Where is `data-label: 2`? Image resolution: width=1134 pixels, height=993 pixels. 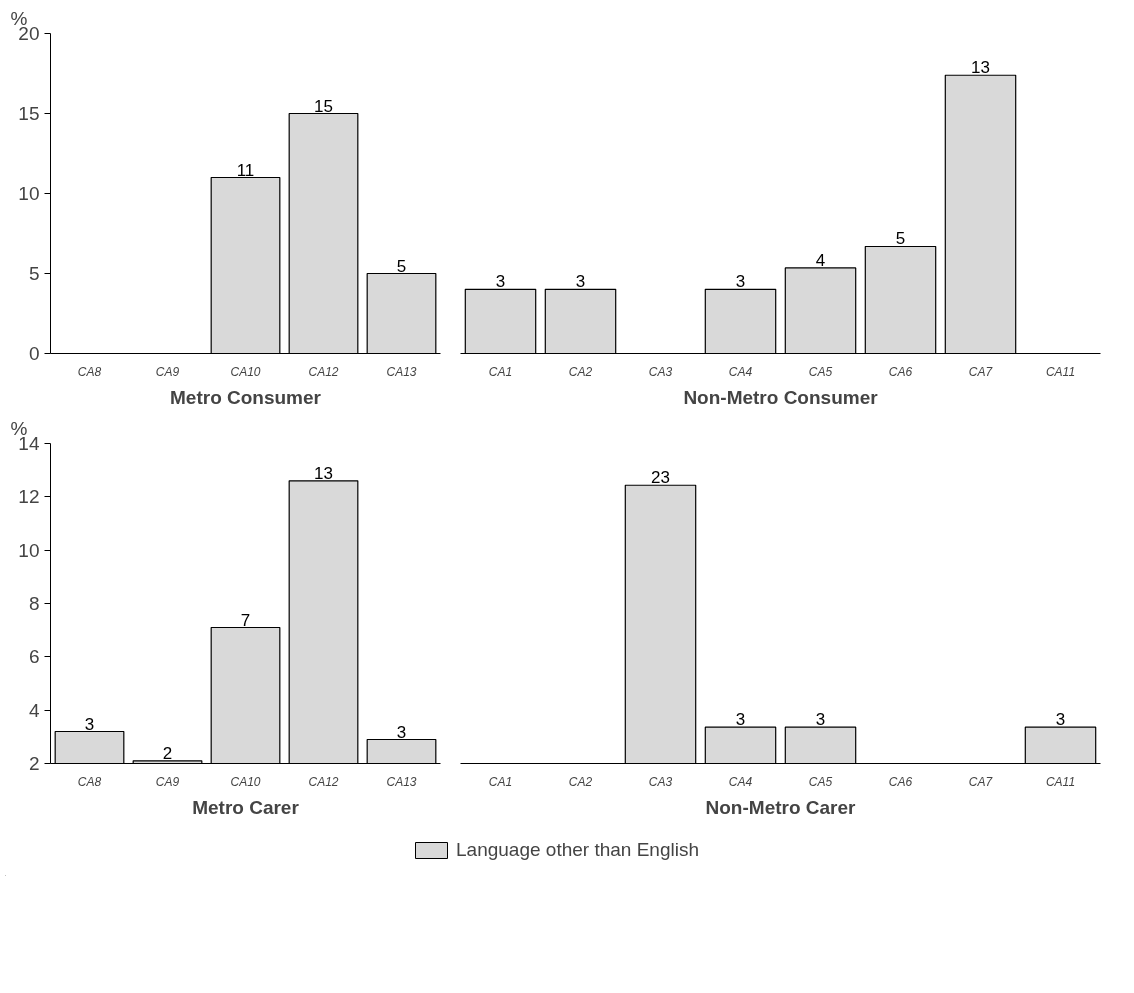
data-label: 2 is located at coordinates (167, 753).